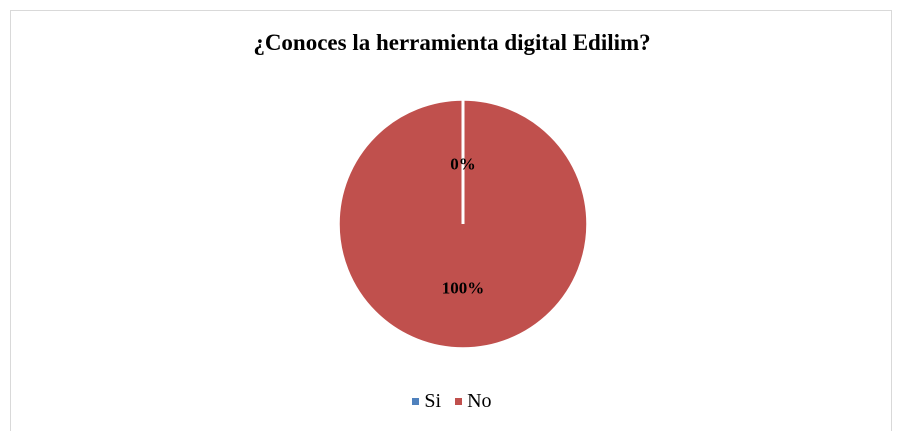 This screenshot has width=904, height=433. What do you see at coordinates (463, 164) in the screenshot?
I see `data-label-si: 0%` at bounding box center [463, 164].